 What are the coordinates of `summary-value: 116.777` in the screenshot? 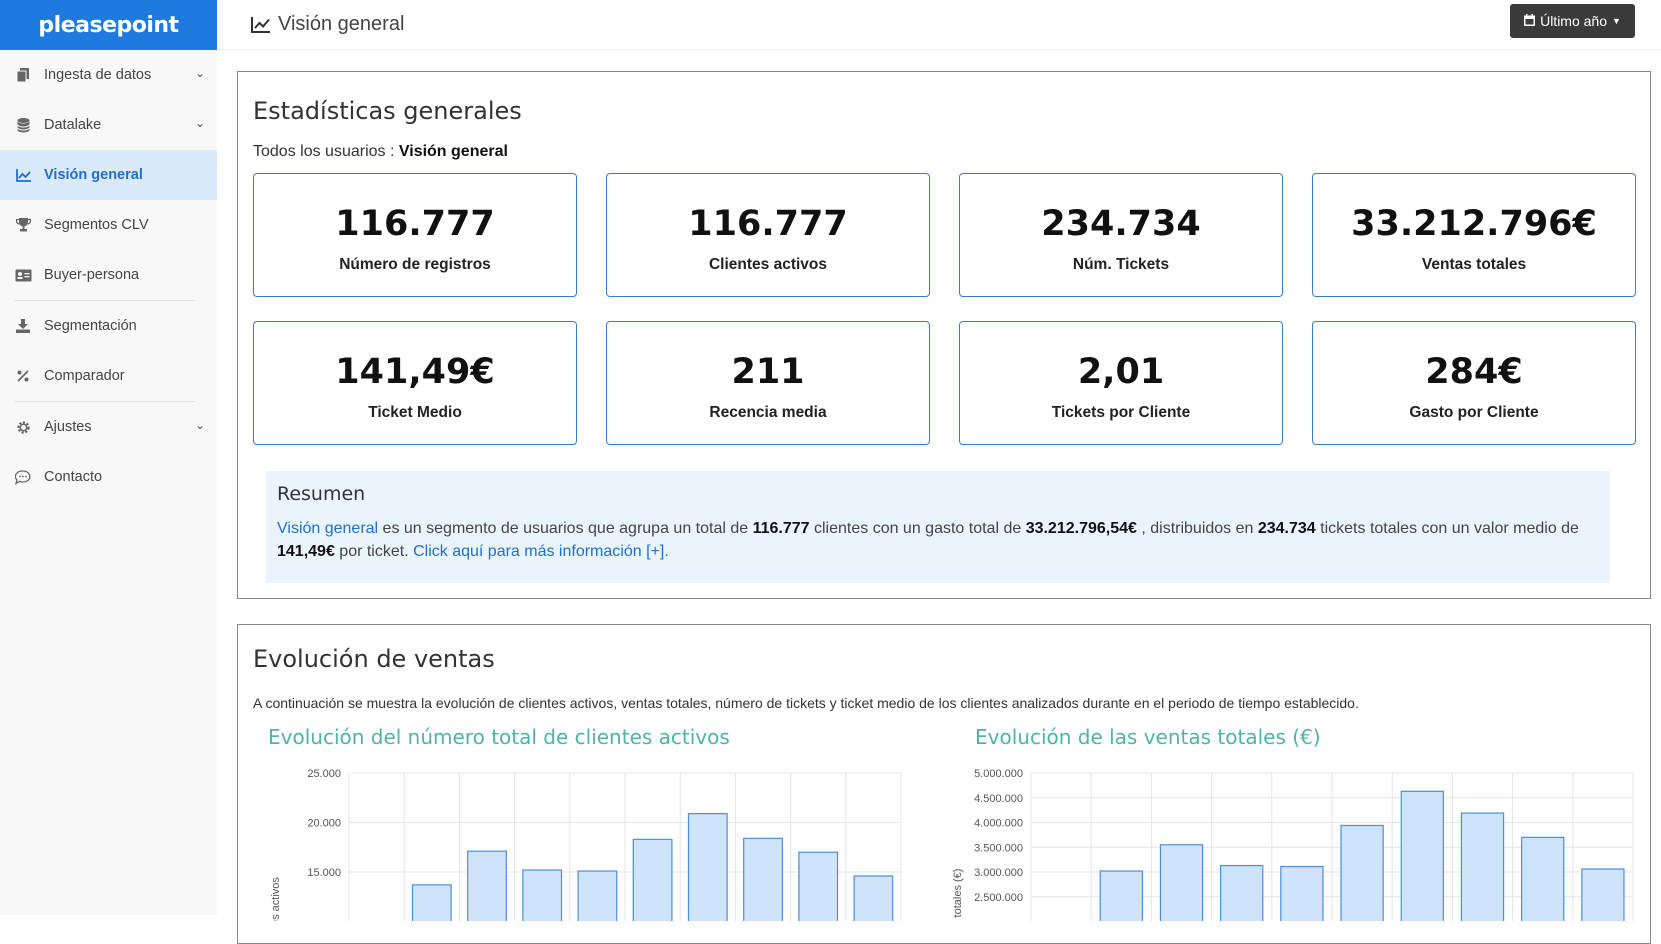 It's located at (781, 528).